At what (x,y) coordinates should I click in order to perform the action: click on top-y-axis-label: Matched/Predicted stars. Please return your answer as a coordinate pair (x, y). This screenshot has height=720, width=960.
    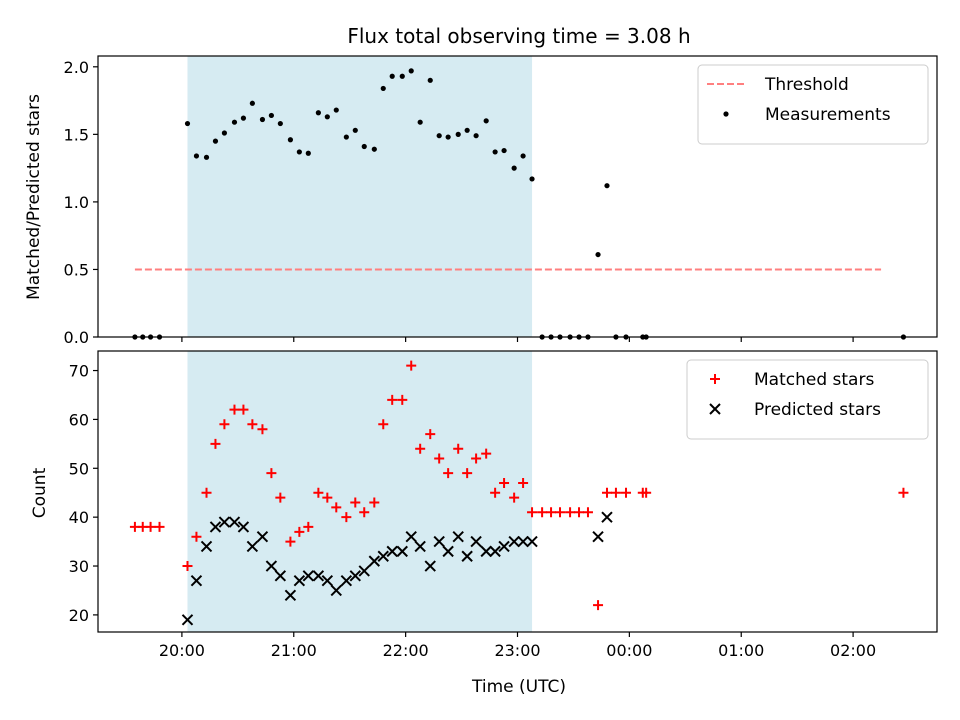
    Looking at the image, I should click on (34, 197).